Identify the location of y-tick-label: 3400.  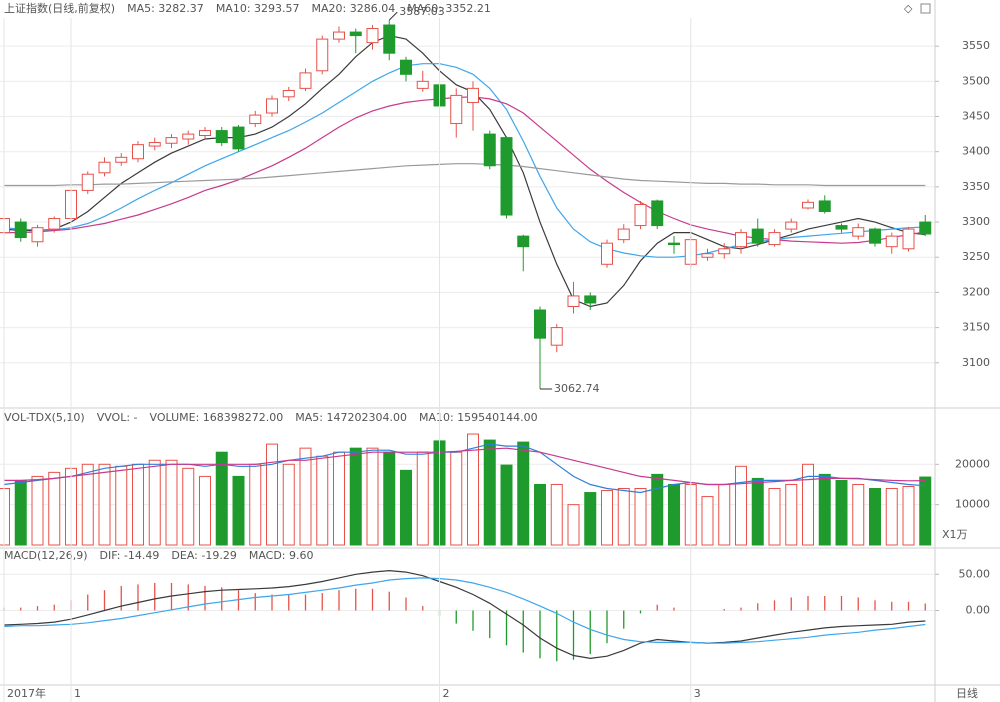
(976, 151).